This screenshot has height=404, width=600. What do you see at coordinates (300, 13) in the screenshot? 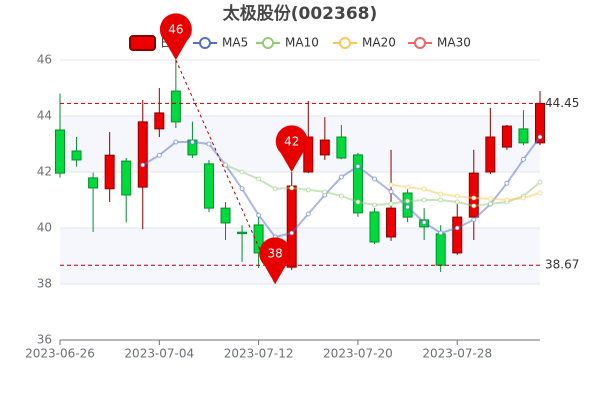
I see `chart-title: 太极股份(002368)` at bounding box center [300, 13].